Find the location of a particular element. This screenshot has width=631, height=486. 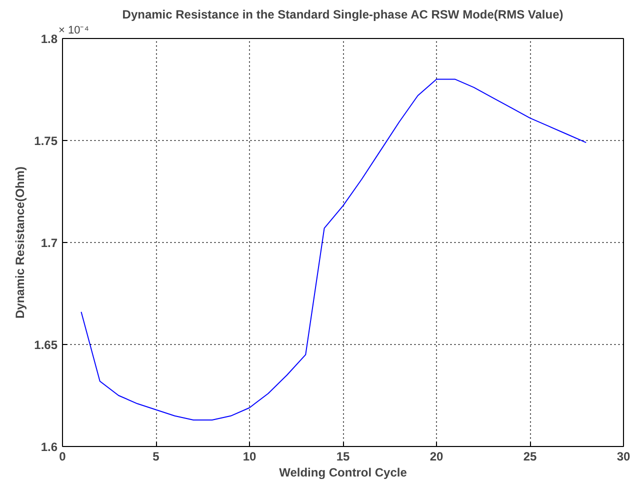

x-tick-label: 25 is located at coordinates (530, 457).